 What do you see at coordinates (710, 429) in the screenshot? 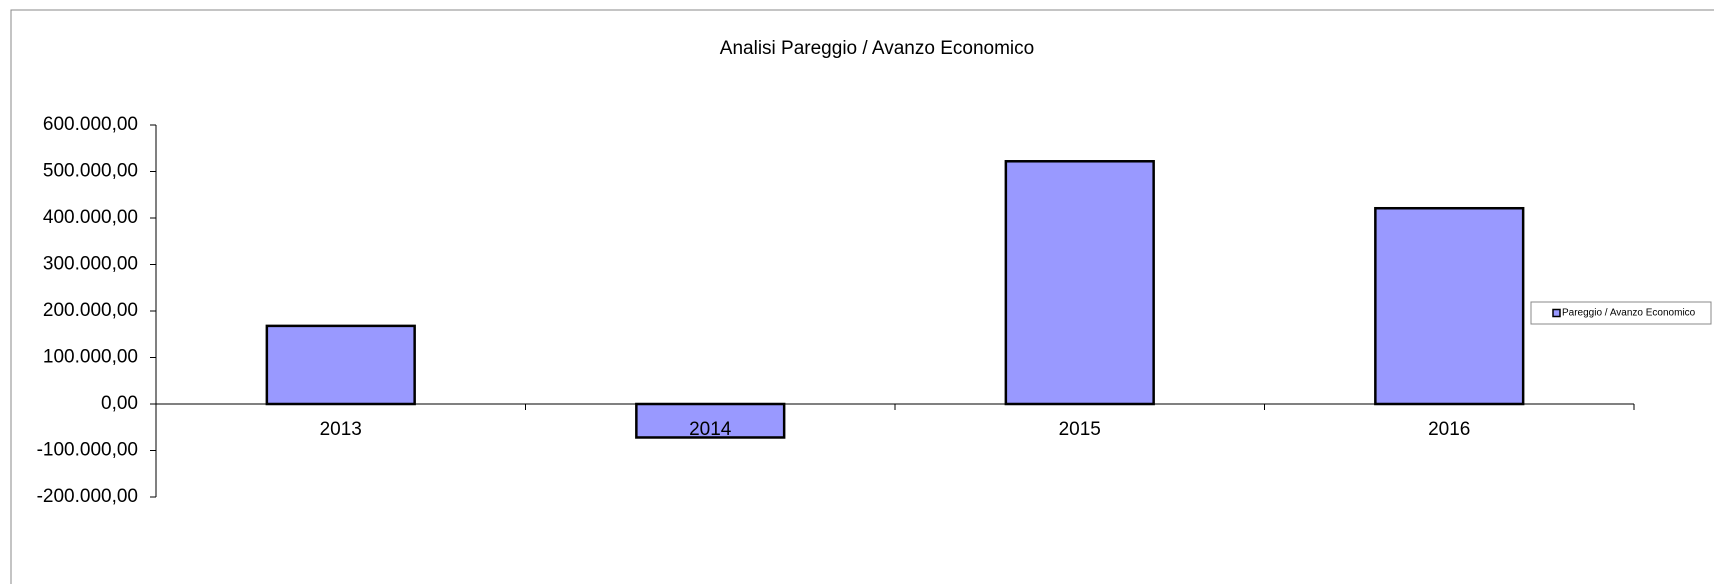
I see `x-tick-label: 2014` at bounding box center [710, 429].